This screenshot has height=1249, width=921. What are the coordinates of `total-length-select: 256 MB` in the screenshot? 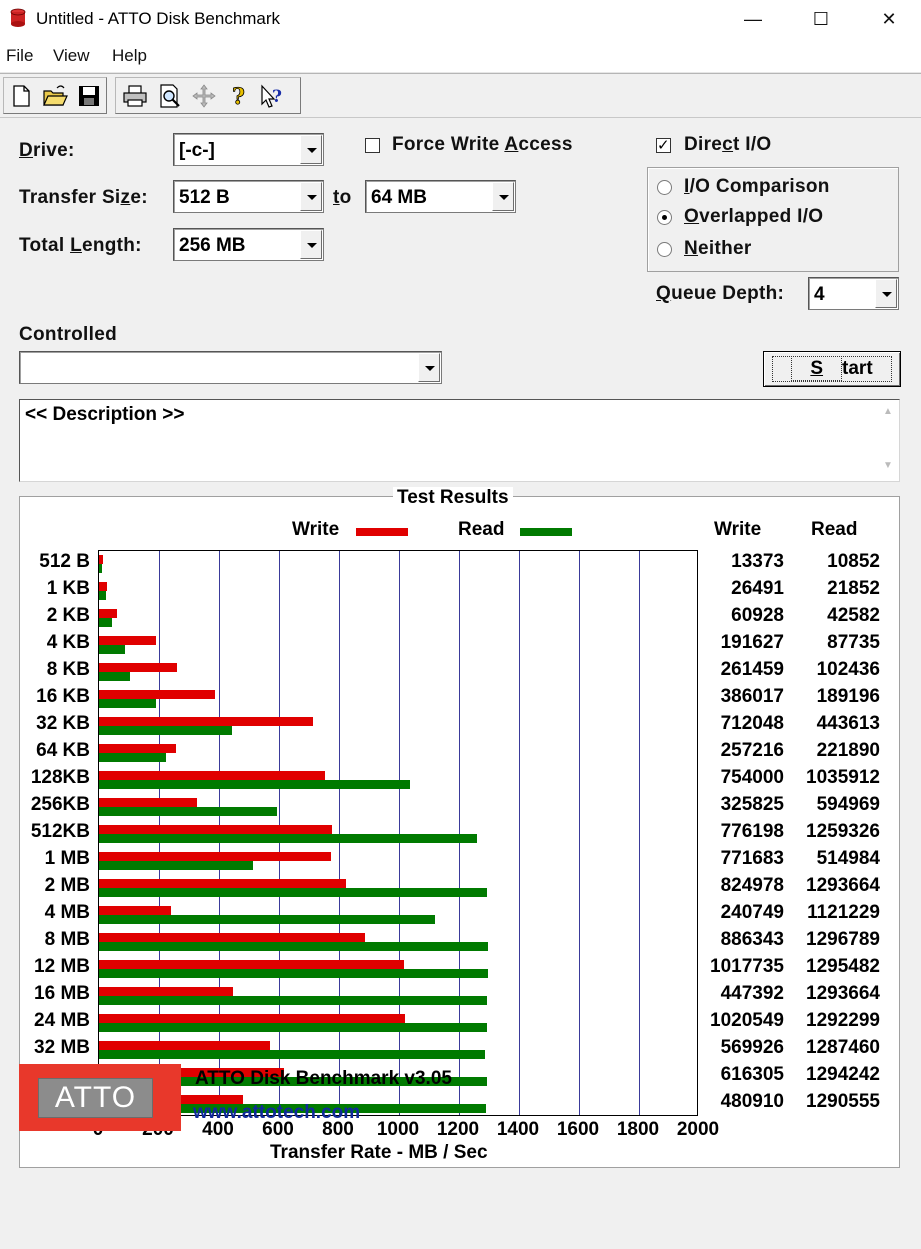 It's located at (248, 244).